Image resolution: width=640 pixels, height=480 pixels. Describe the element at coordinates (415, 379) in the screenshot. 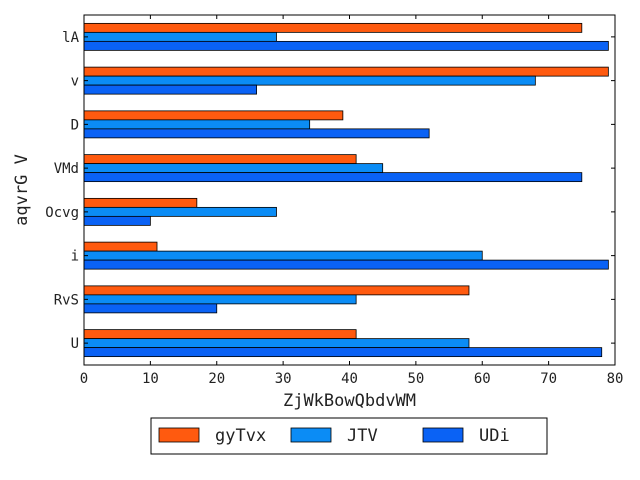

I see `x-tick-label: 50` at that location.